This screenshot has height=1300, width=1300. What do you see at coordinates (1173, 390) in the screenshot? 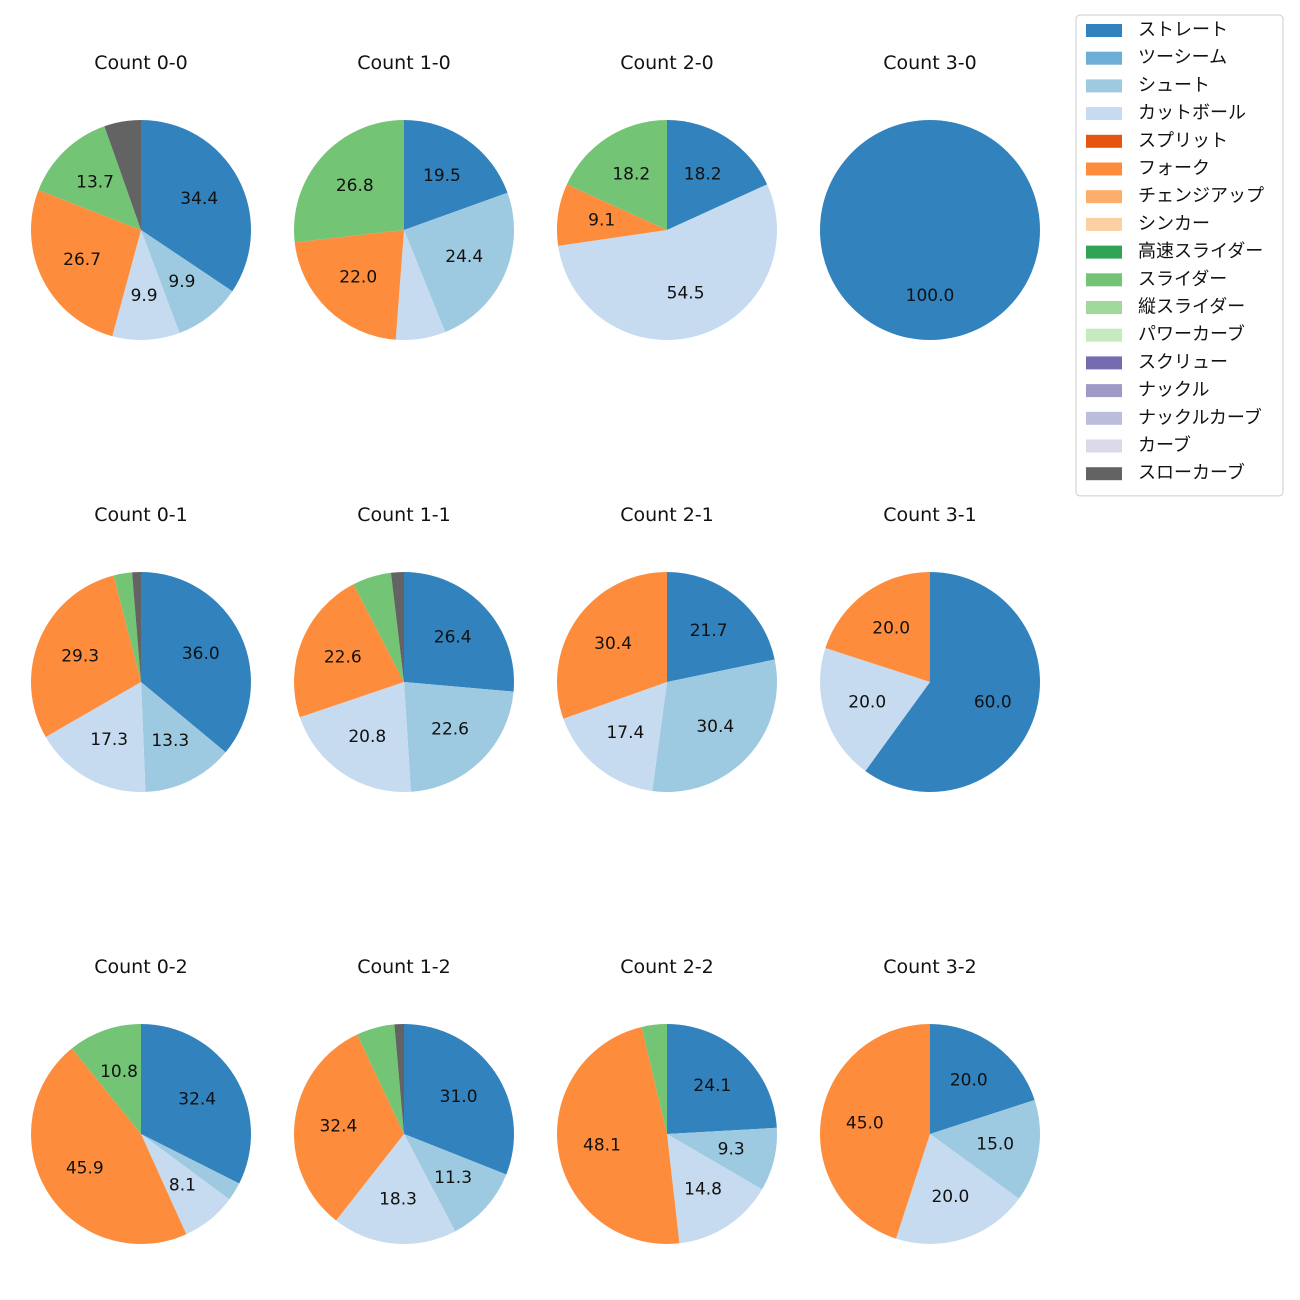
I see `legend-label: ナックル` at bounding box center [1173, 390].